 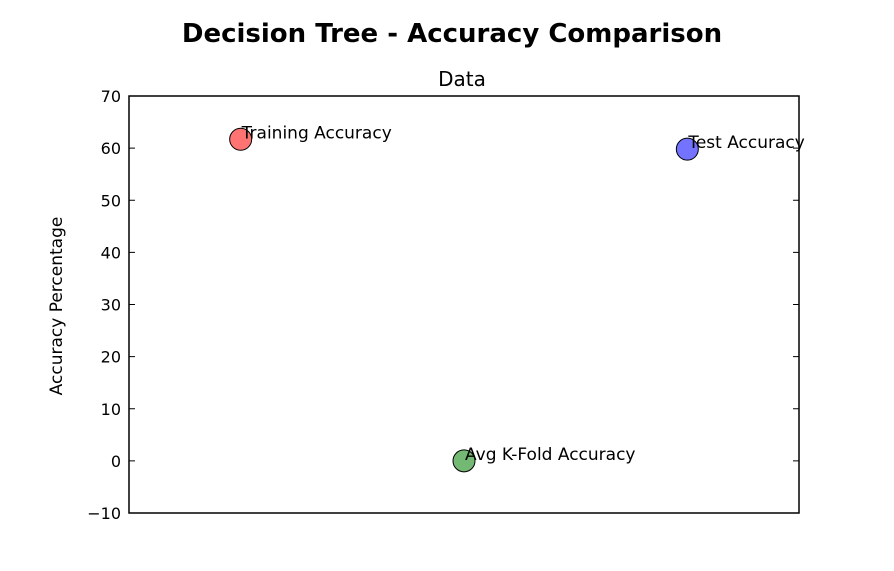 What do you see at coordinates (746, 143) in the screenshot?
I see `data-point-label: Test Accuracy` at bounding box center [746, 143].